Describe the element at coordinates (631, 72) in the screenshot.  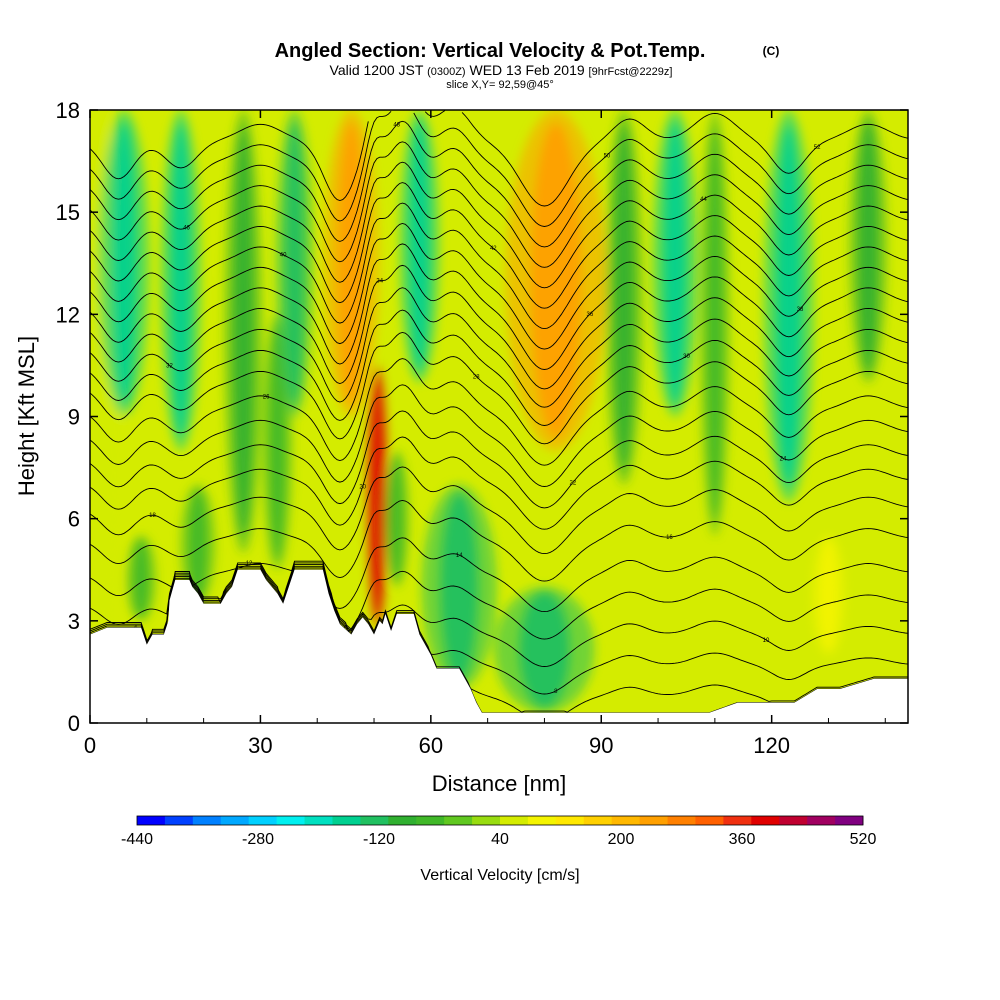
I see `subtitle-forecast: [9hrFcst@2229z]` at that location.